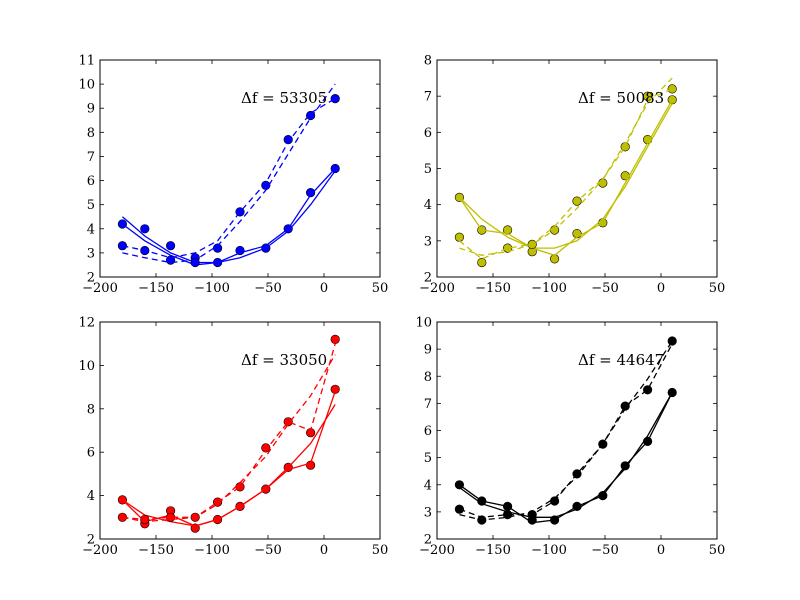  What do you see at coordinates (284, 360) in the screenshot?
I see `delta-f-annotation: Δf = 33050` at bounding box center [284, 360].